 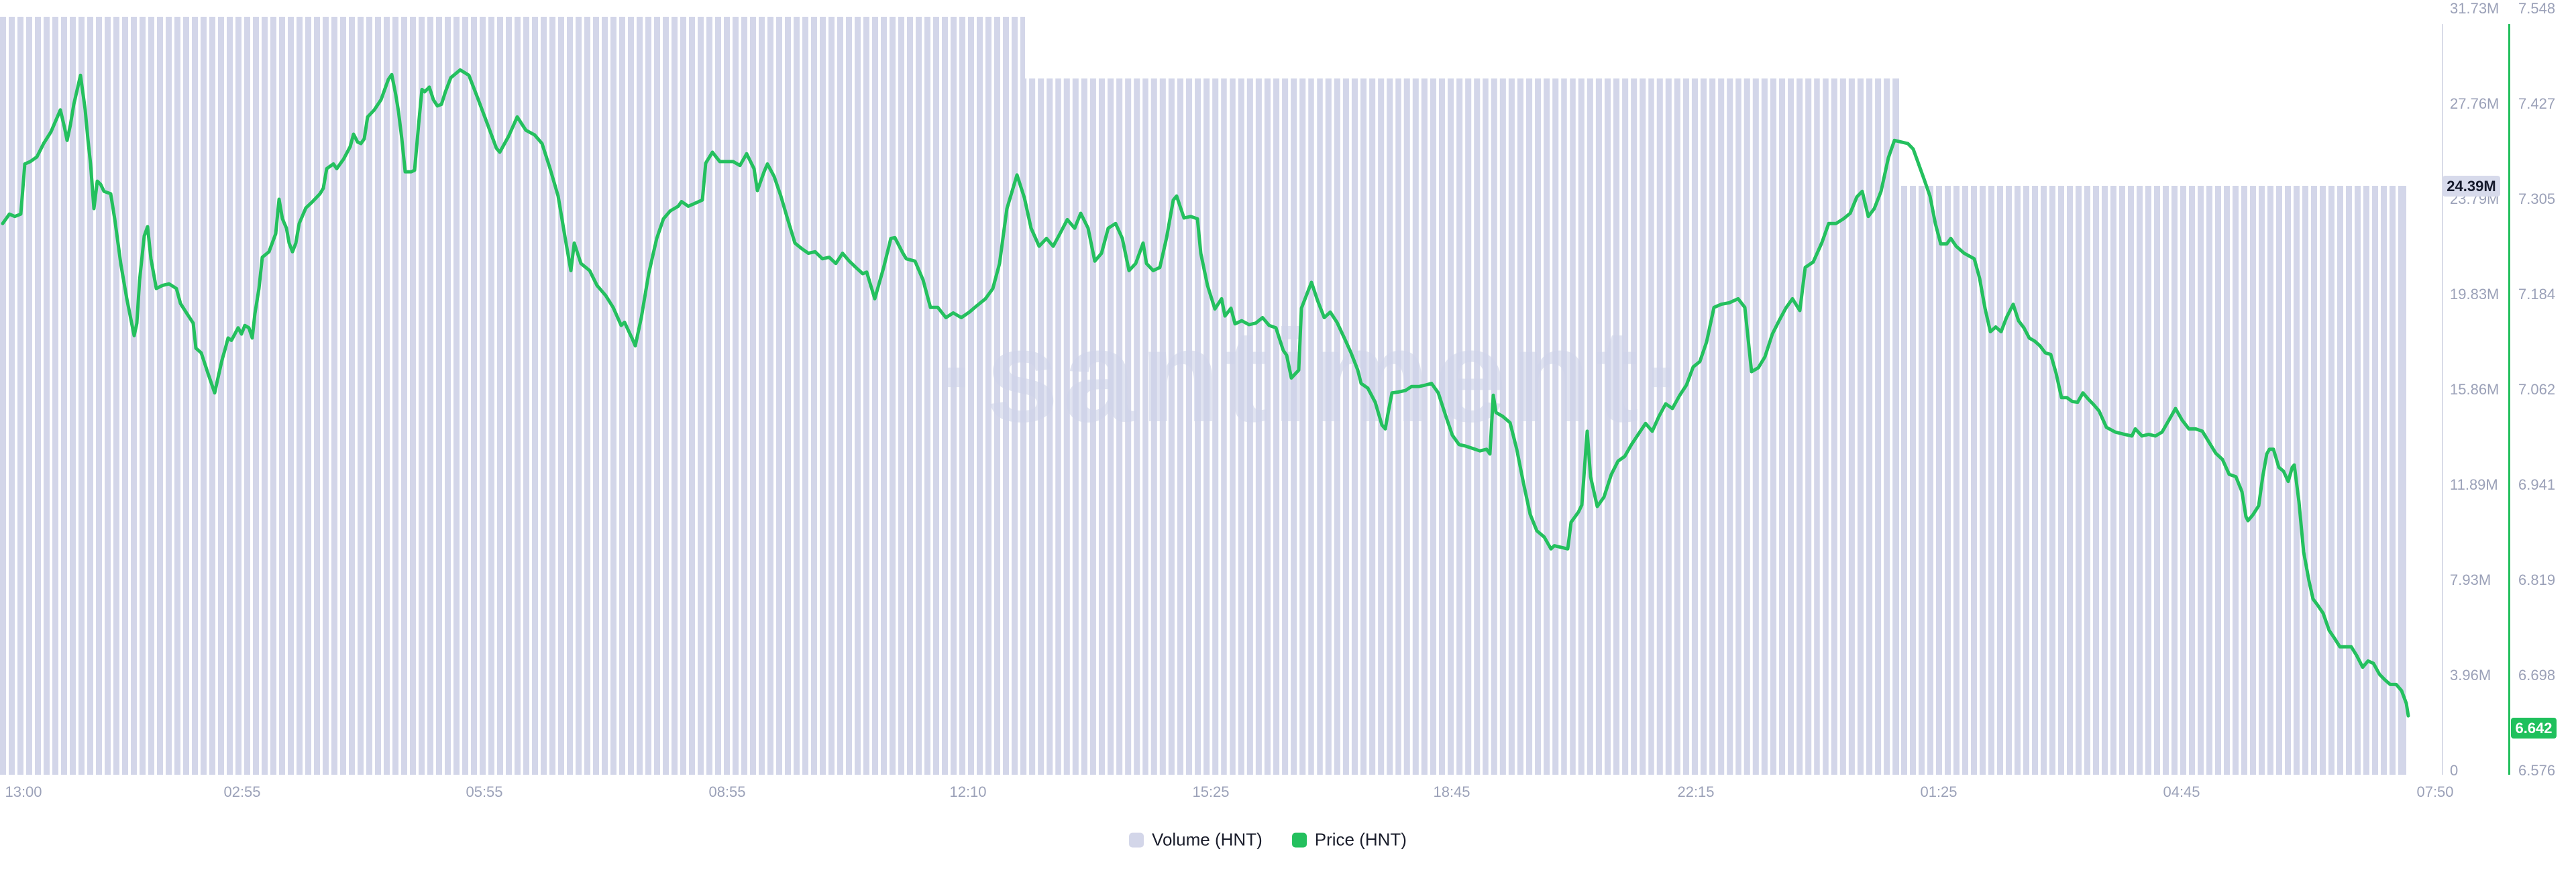 I want to click on current-volume-badge: 24.39M, so click(x=2471, y=186).